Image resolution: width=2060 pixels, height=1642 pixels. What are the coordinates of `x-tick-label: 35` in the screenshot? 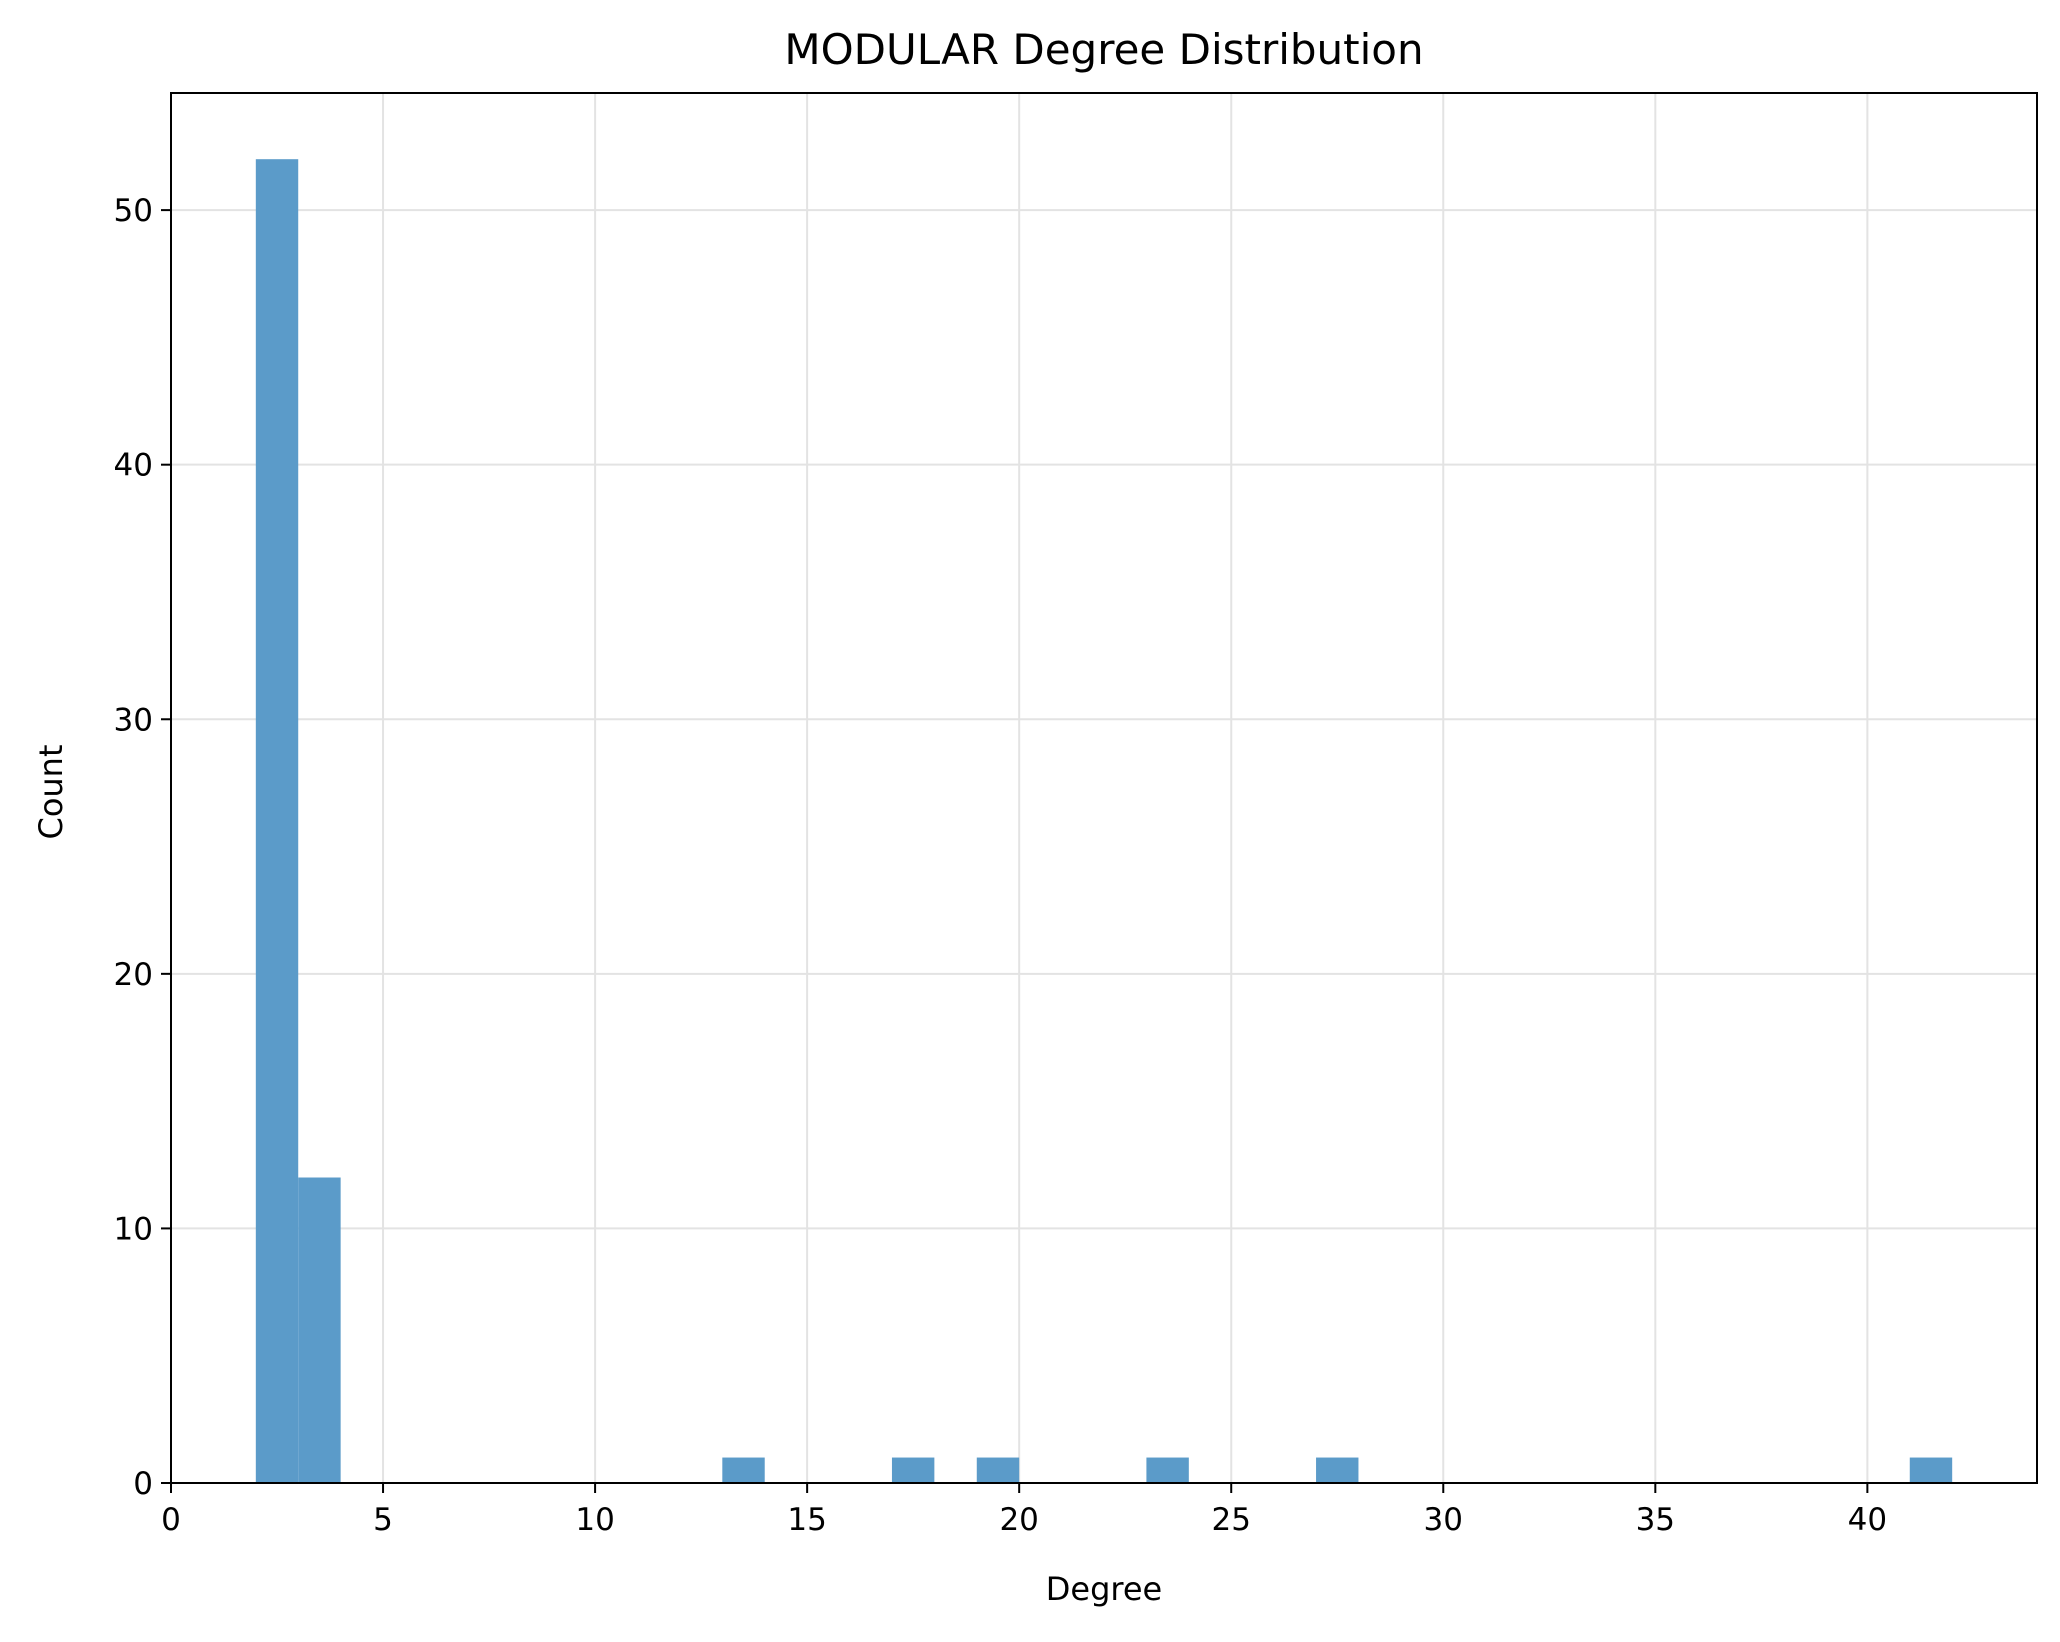 It's located at (1655, 1520).